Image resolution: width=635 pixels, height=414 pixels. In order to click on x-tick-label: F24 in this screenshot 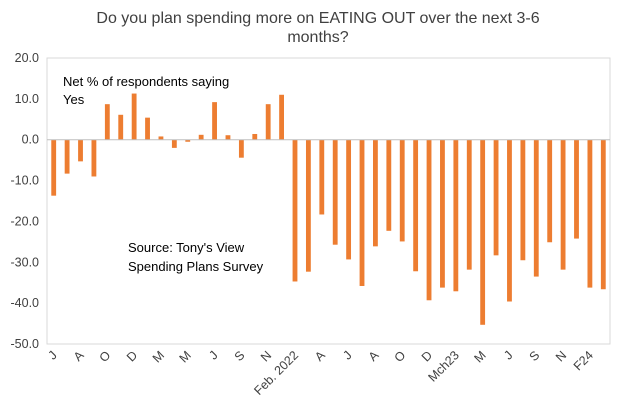, I will do `click(583, 360)`.